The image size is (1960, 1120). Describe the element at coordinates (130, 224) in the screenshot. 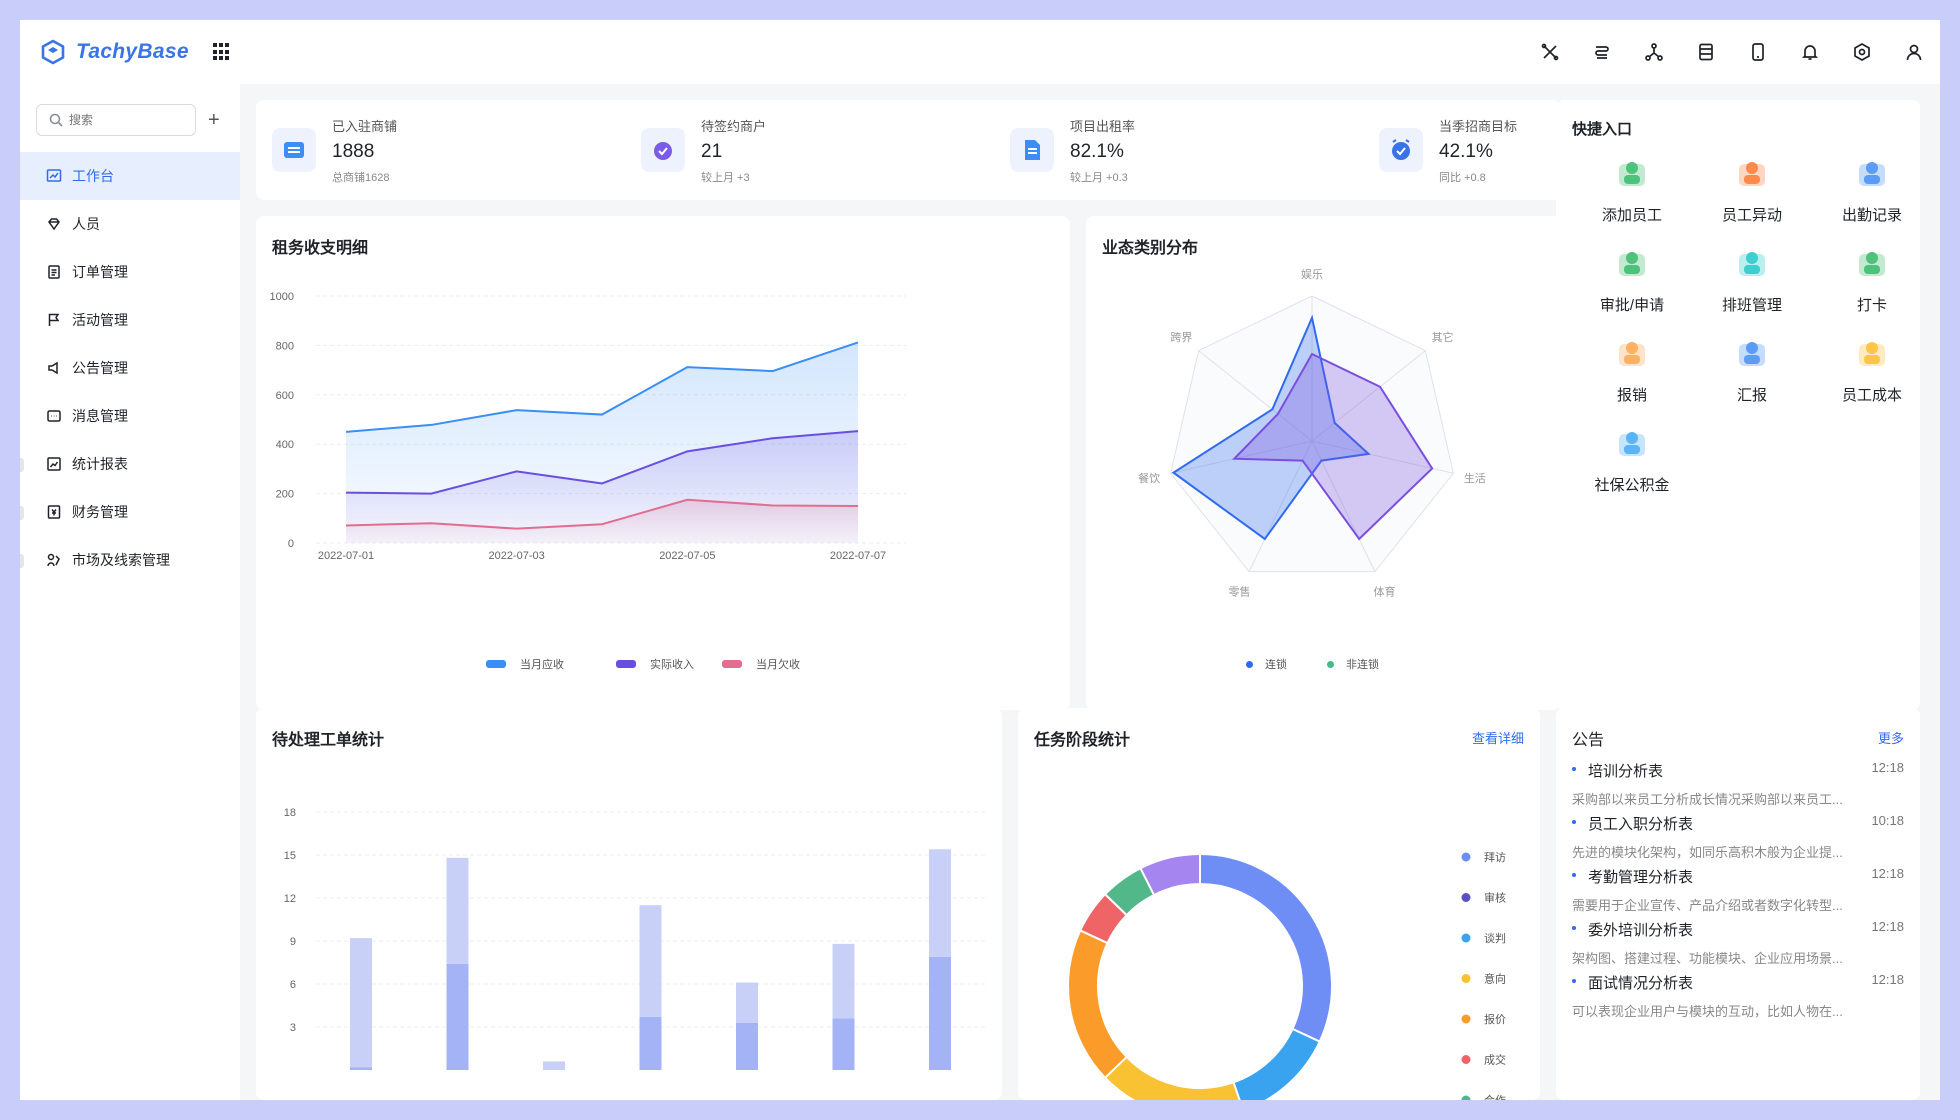

I see `sidebar-item-people: 人员` at that location.